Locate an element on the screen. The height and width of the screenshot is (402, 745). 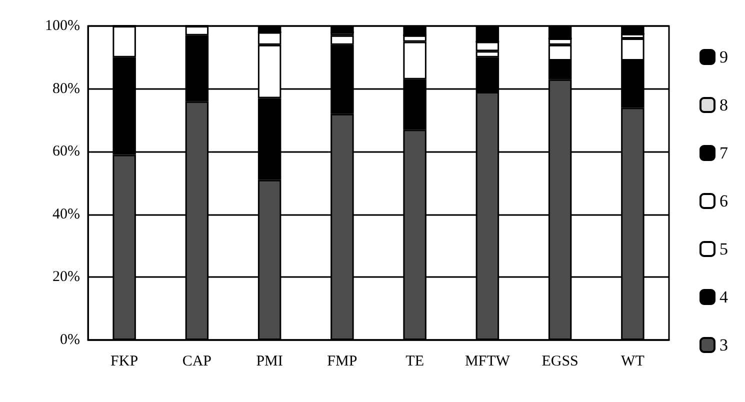
y-tick-label: 100% is located at coordinates (62, 26).